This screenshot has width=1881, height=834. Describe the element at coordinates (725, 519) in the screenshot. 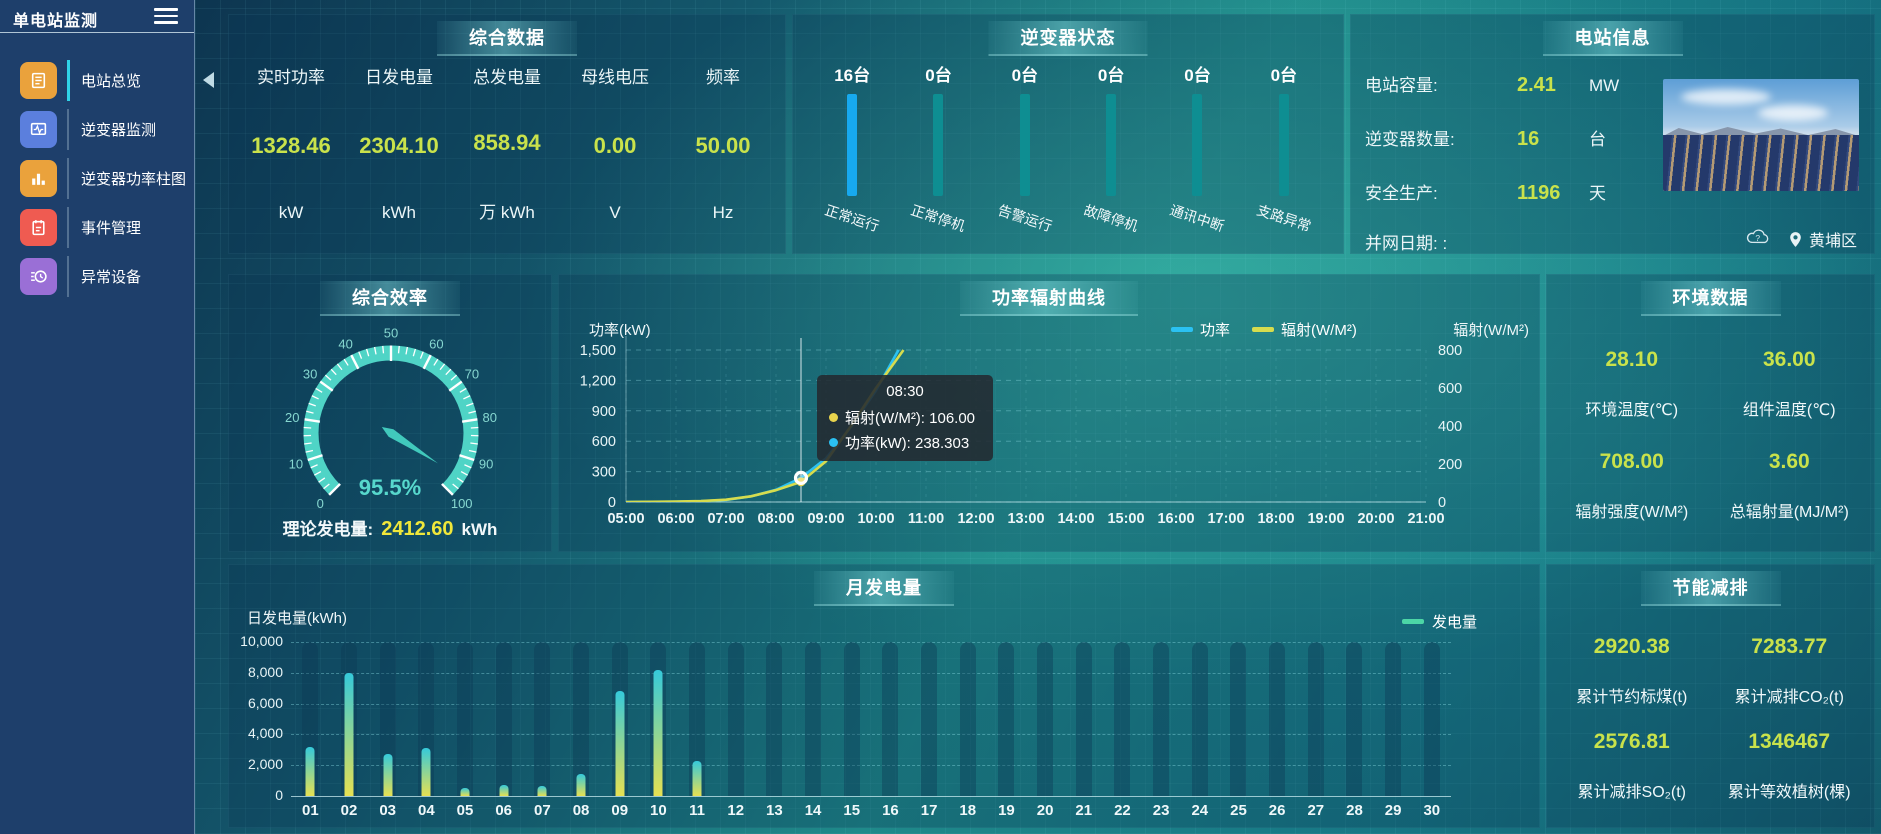

I see `svg-text: 07:00` at that location.